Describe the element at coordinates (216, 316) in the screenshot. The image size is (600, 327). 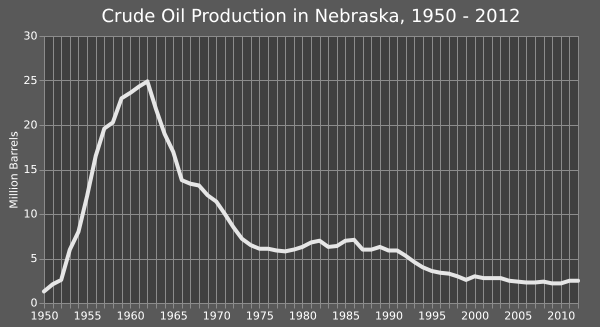
I see `x-tick-label: 1970` at that location.